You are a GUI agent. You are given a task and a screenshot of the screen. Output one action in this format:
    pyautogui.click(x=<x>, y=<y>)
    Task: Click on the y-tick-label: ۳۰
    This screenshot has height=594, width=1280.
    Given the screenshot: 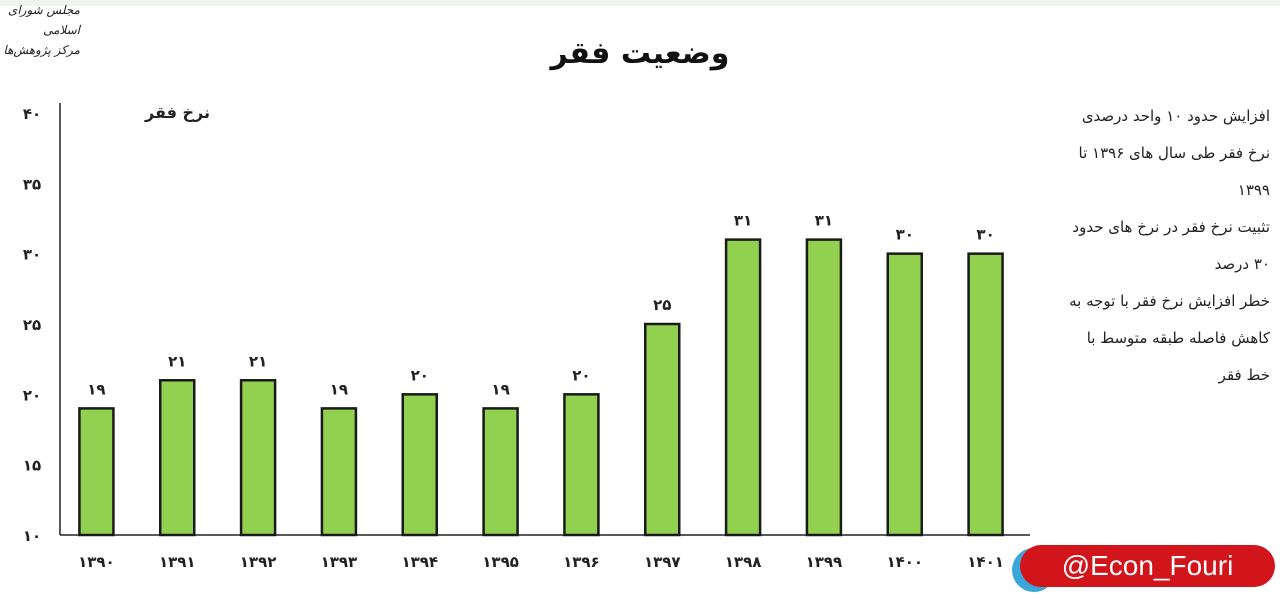 What is the action you would take?
    pyautogui.click(x=32, y=255)
    